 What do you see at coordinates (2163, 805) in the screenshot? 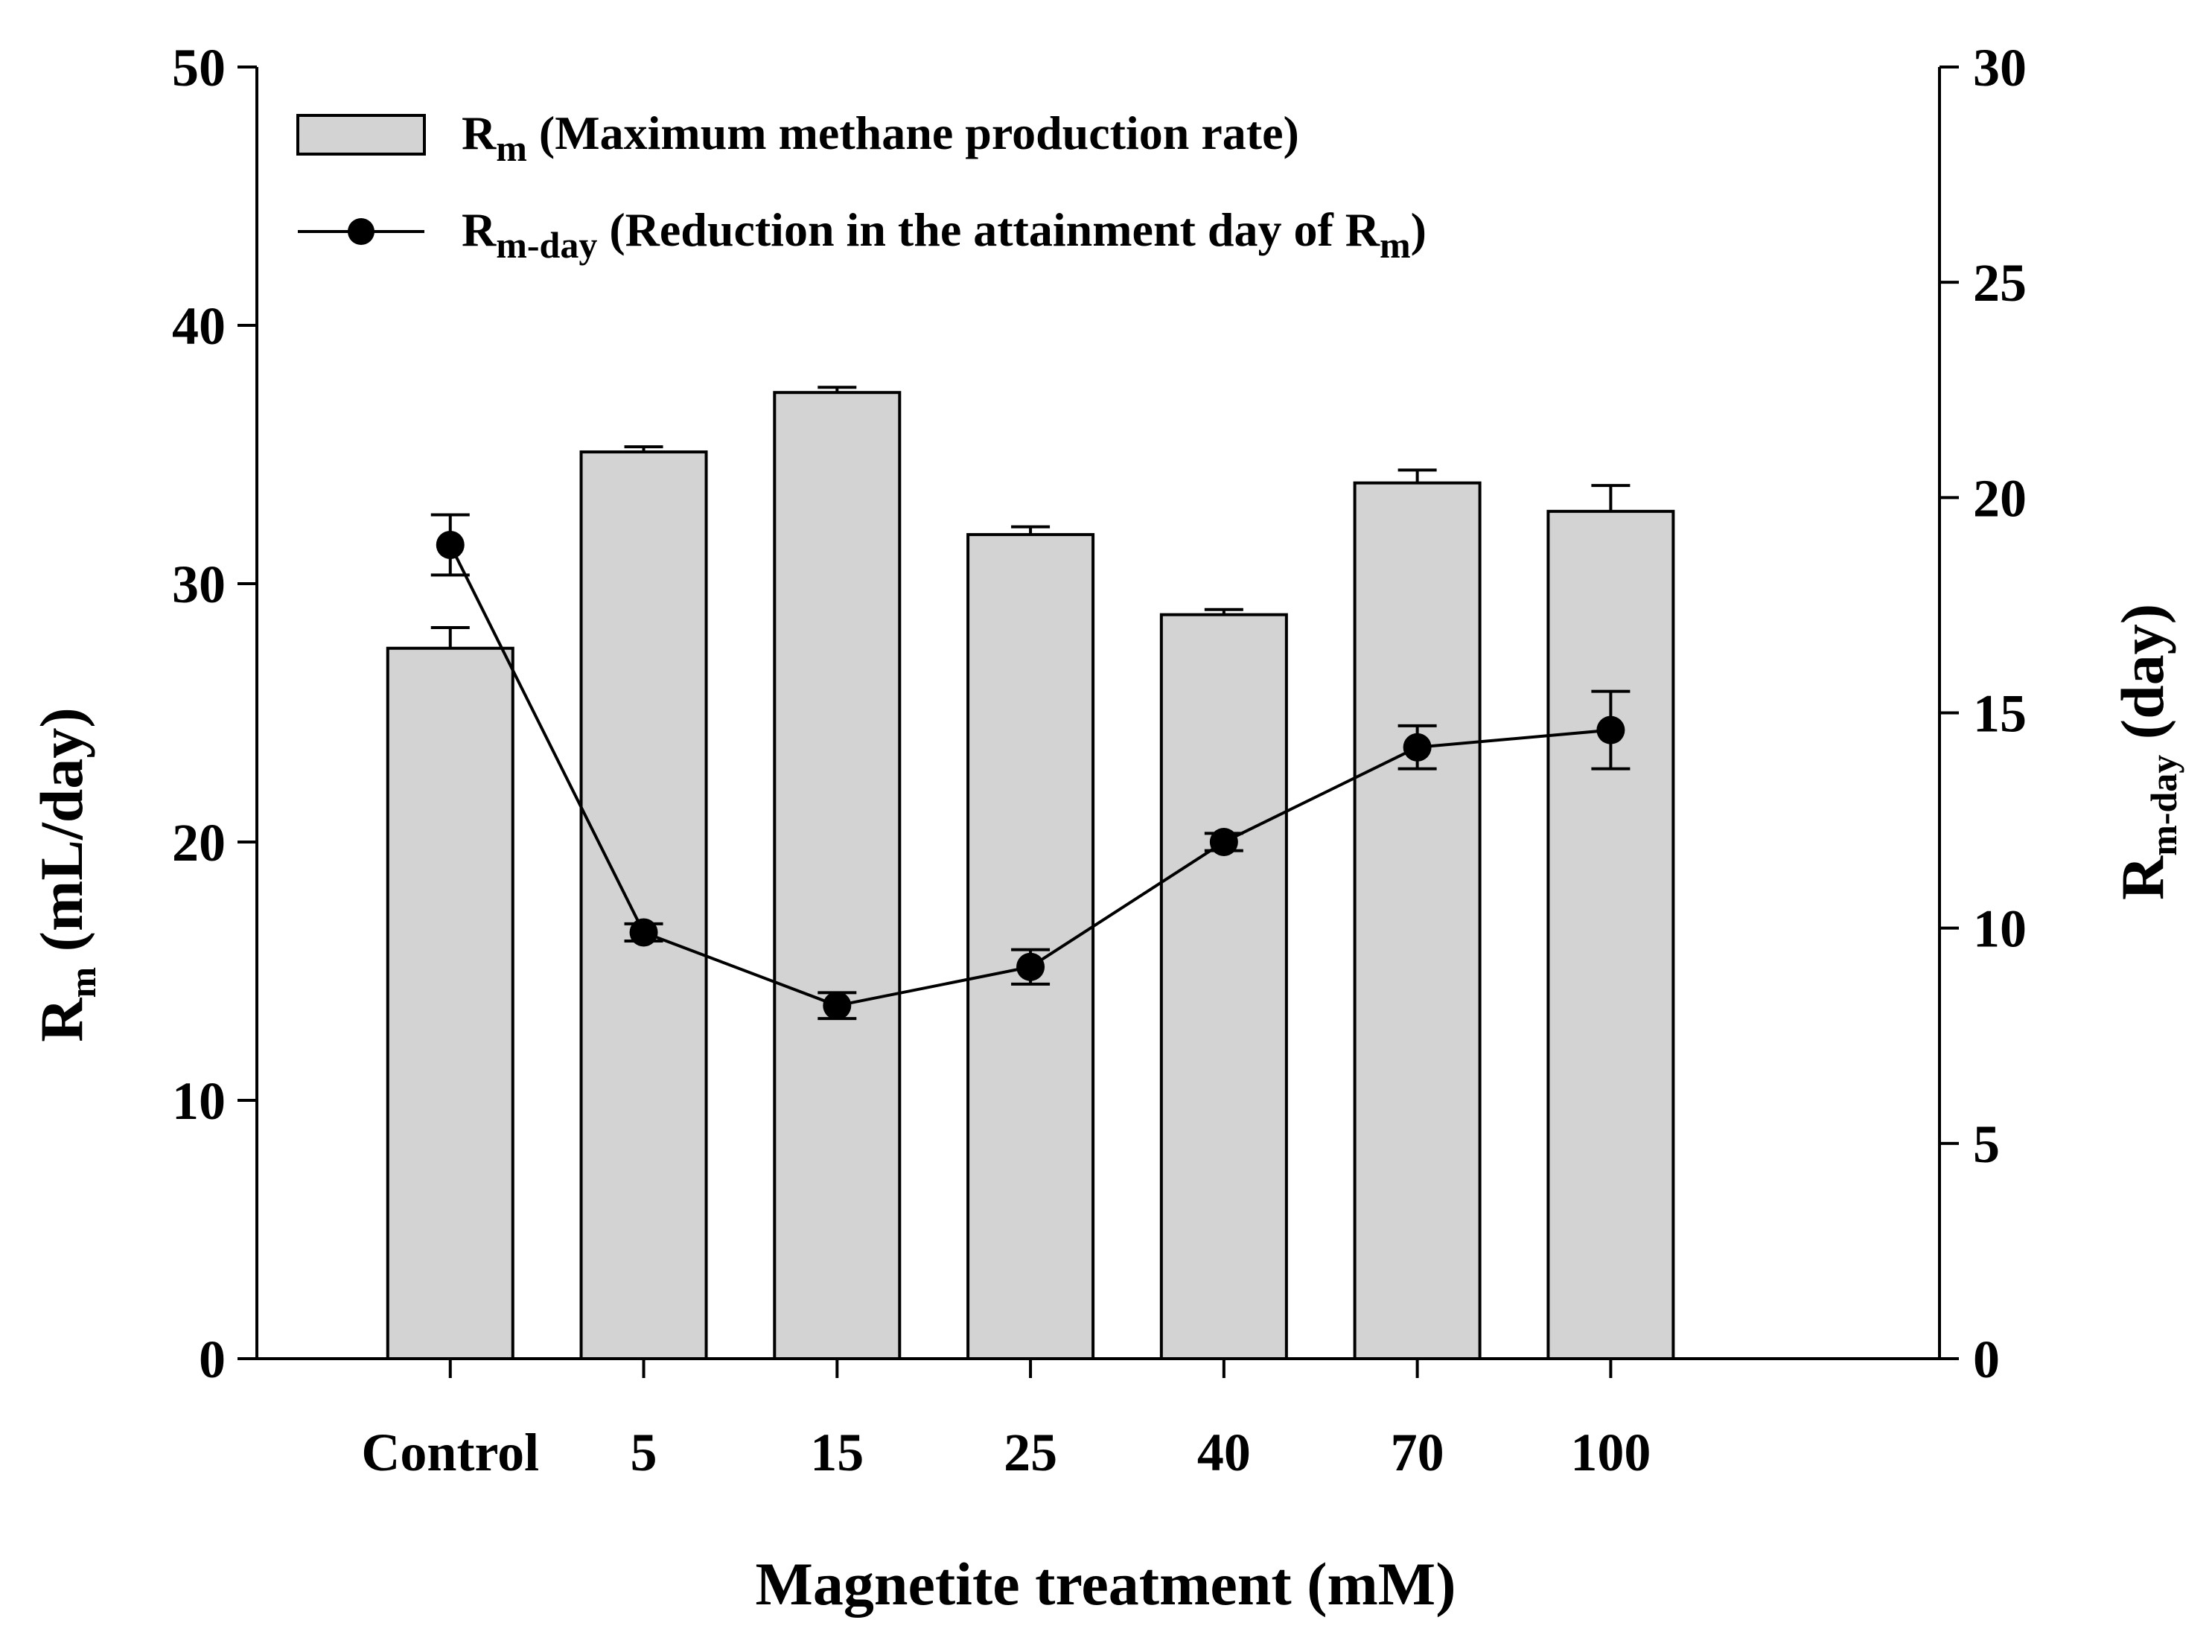
I see `right-axis-title-sub: m-day` at bounding box center [2163, 805].